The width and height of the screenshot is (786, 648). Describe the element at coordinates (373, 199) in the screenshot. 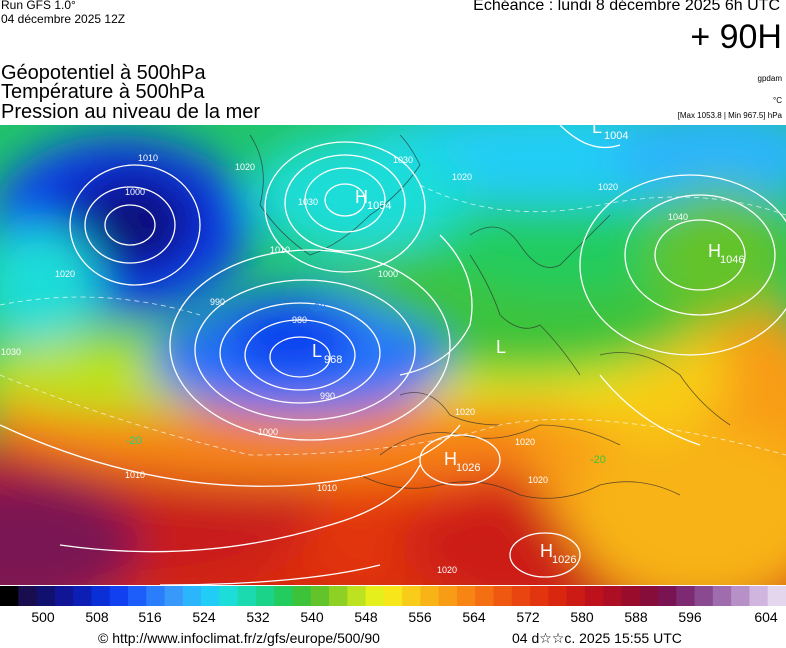

I see `high-pressure-center: H 1054` at that location.